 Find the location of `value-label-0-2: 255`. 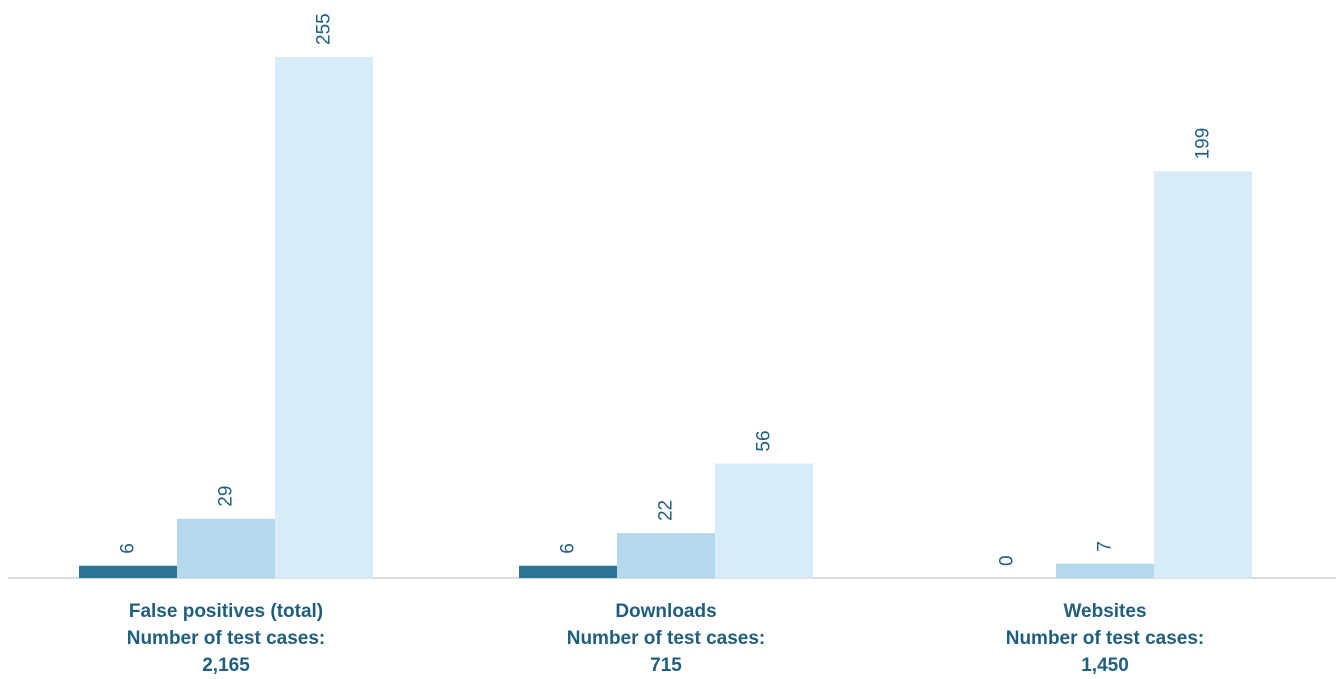

value-label-0-2: 255 is located at coordinates (324, 29).